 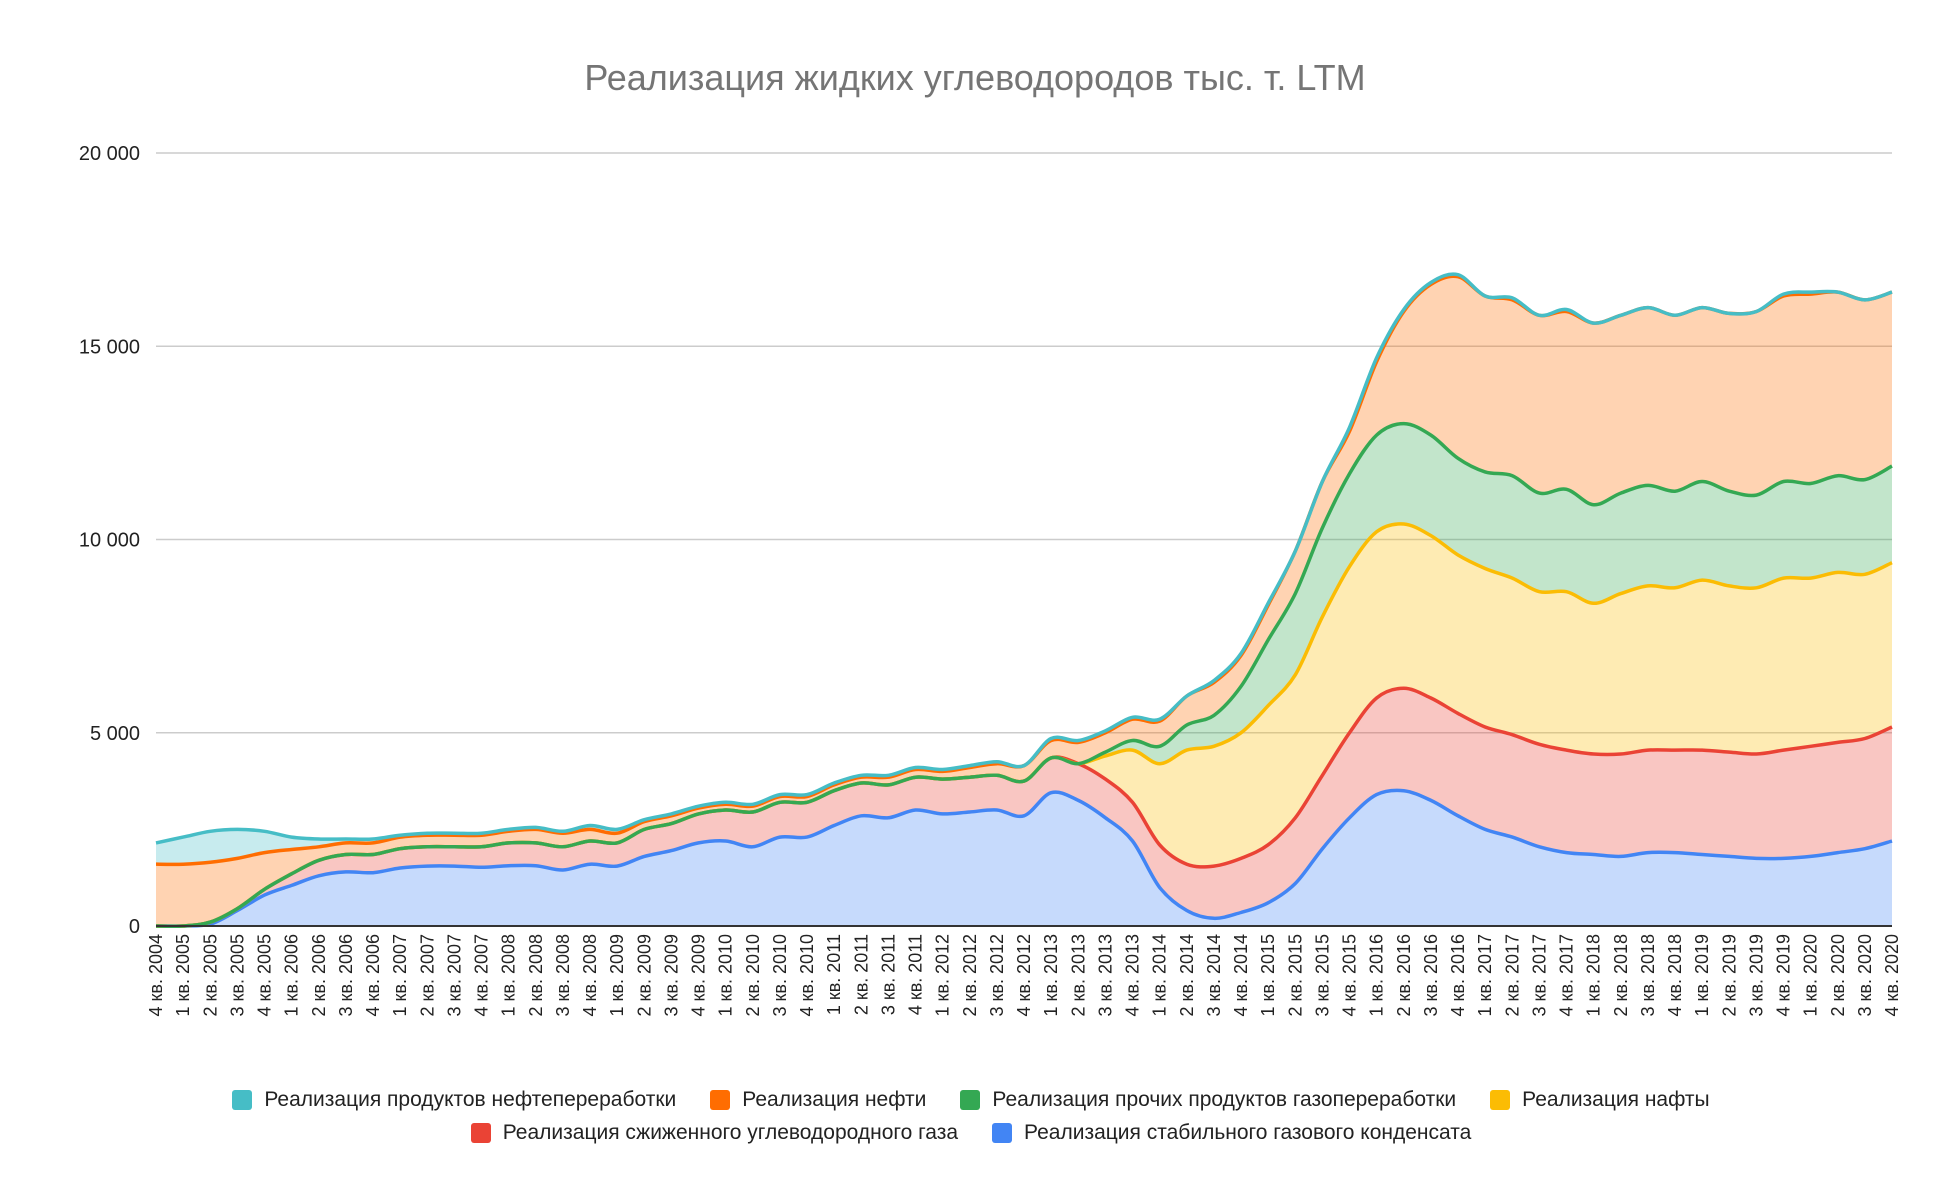 What do you see at coordinates (1431, 975) in the screenshot?
I see `x-tick-label: 3 кв. 2016` at bounding box center [1431, 975].